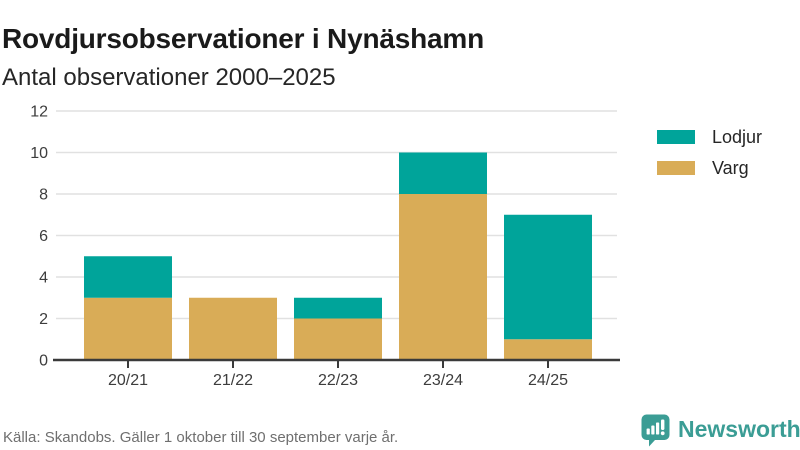 Image resolution: width=800 pixels, height=450 pixels. I want to click on page-title: Rovdjursobservationer i Nynäshamn, so click(243, 38).